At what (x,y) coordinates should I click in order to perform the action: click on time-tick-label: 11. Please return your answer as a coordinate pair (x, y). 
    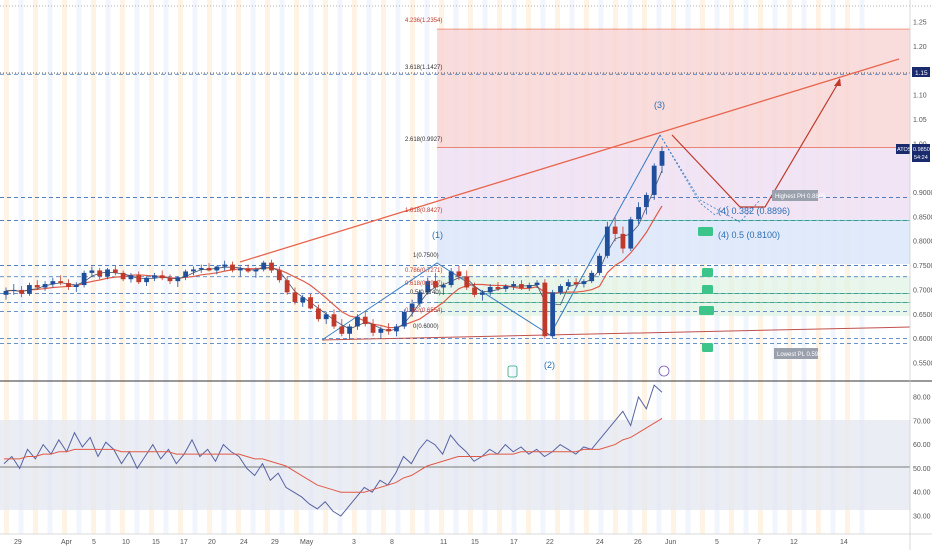
    Looking at the image, I should click on (443, 542).